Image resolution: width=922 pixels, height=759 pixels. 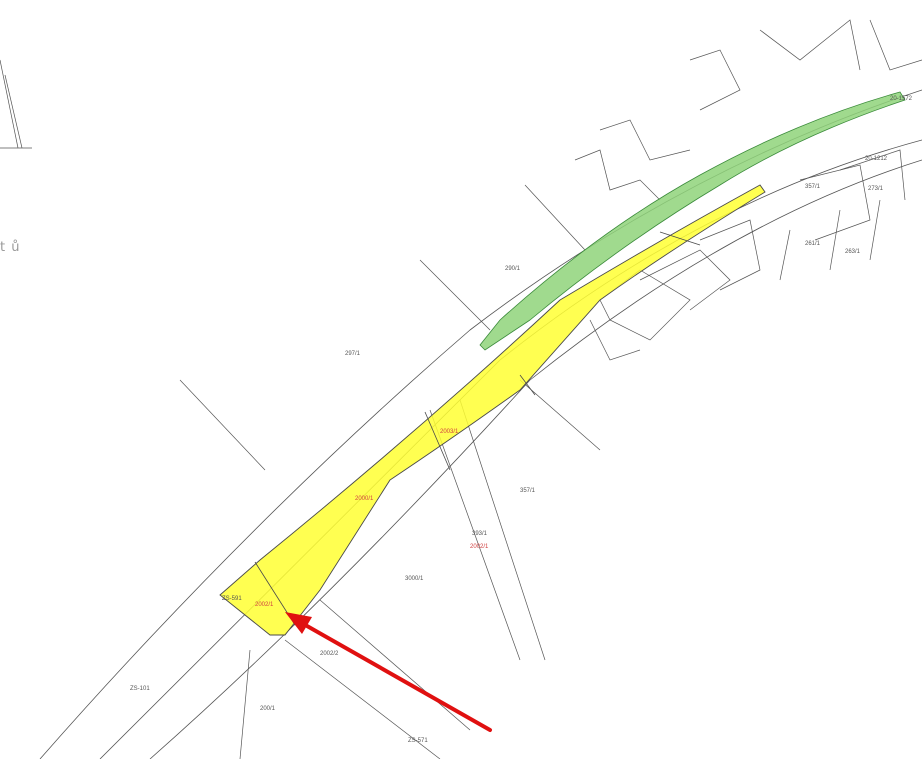 I want to click on parcel-label: 261/1, so click(x=813, y=244).